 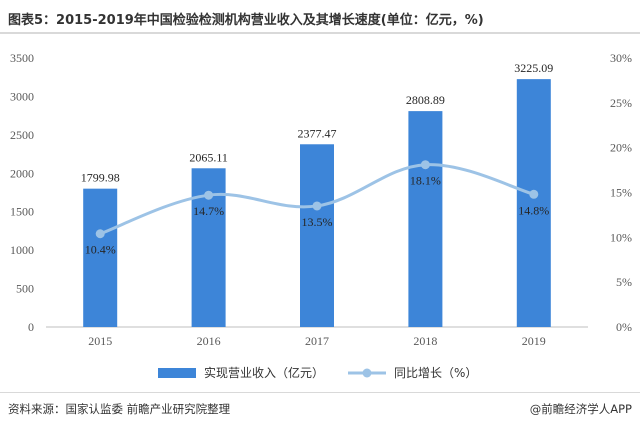 What do you see at coordinates (534, 341) in the screenshot?
I see `x-tick-label: 2019` at bounding box center [534, 341].